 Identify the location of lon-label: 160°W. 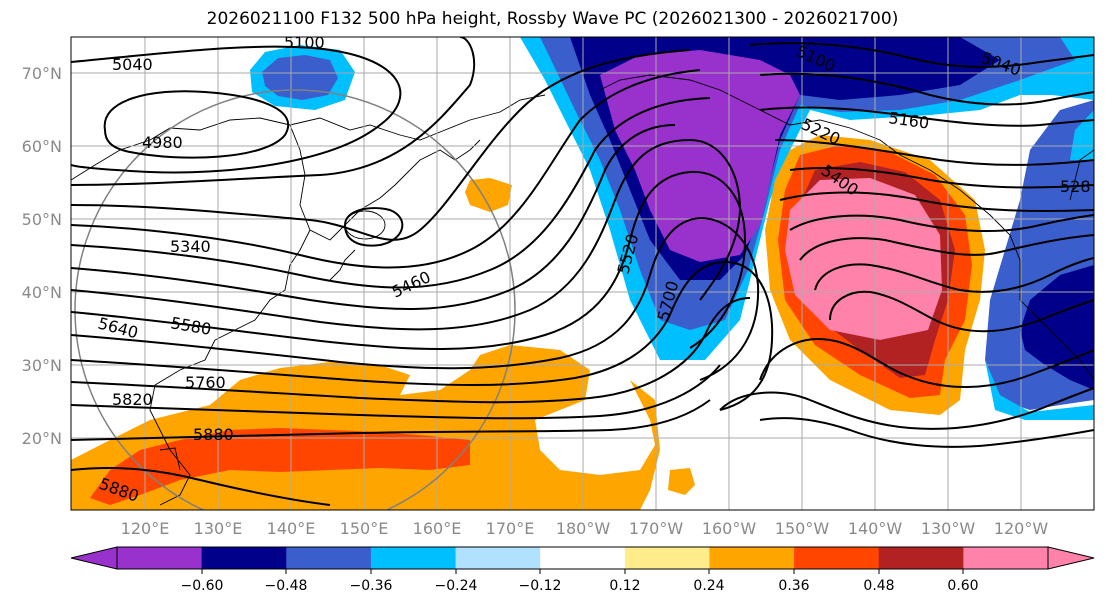
(729, 528).